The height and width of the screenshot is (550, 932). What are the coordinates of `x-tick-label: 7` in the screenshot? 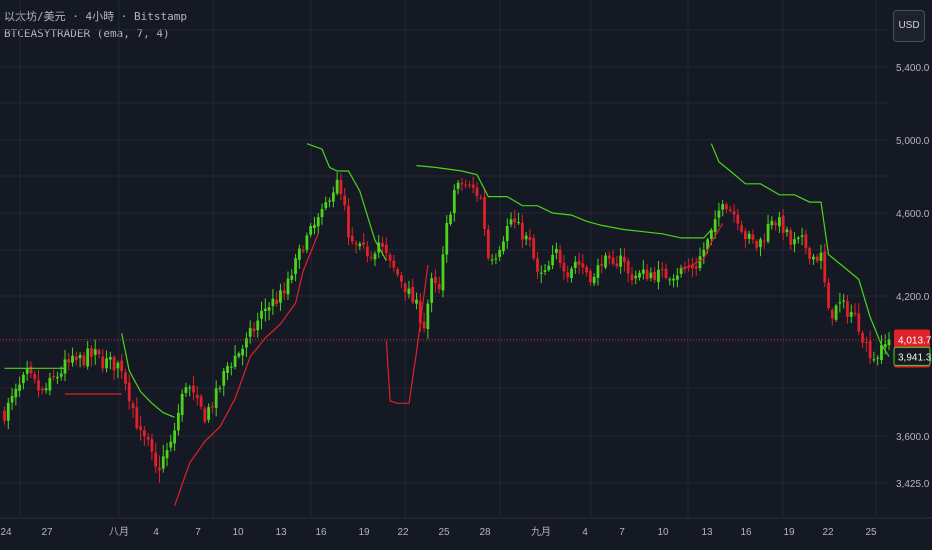 It's located at (198, 532).